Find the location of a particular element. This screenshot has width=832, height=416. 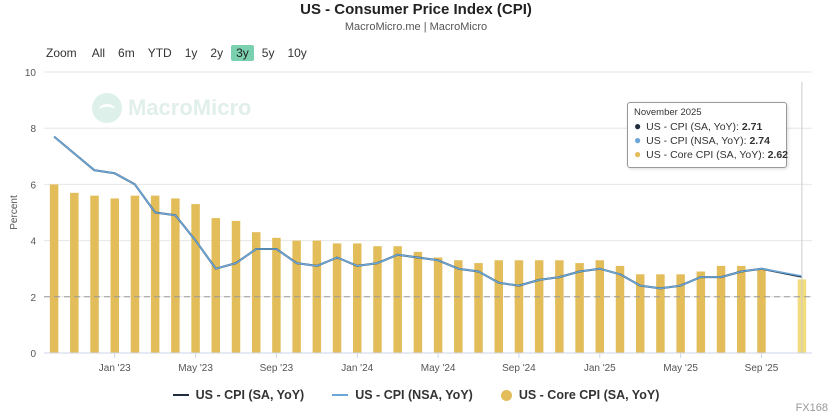

tooltip-date: November 2025 is located at coordinates (668, 112).